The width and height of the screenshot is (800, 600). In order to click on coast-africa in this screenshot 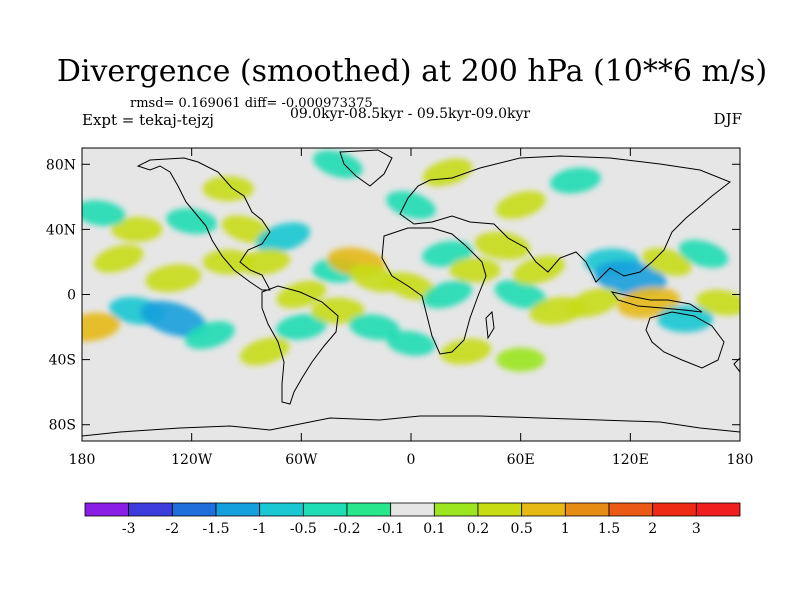, I will do `click(434, 291)`.